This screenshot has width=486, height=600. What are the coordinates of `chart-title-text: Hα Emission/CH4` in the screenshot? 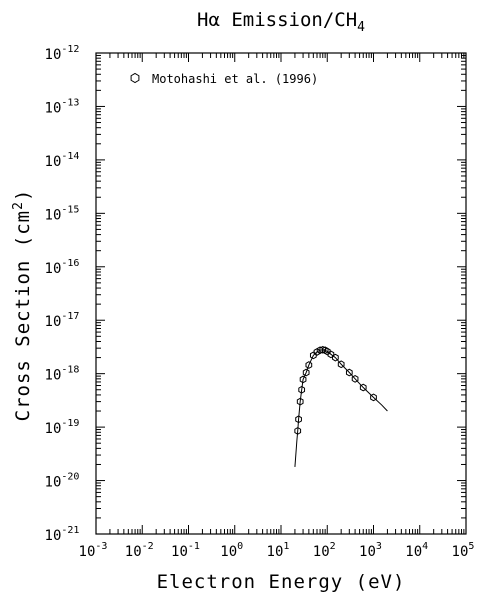 It's located at (281, 22).